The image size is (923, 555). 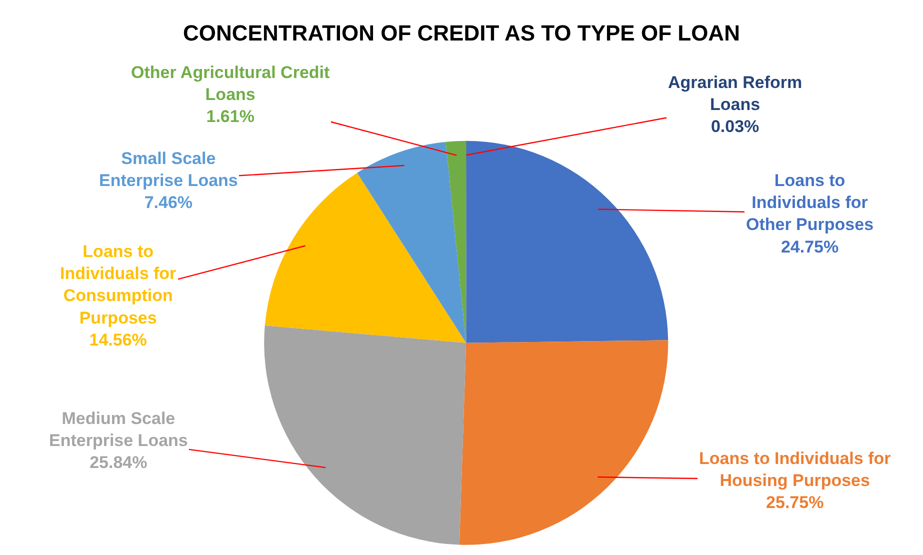 I want to click on data-label: 24.75%, so click(x=809, y=246).